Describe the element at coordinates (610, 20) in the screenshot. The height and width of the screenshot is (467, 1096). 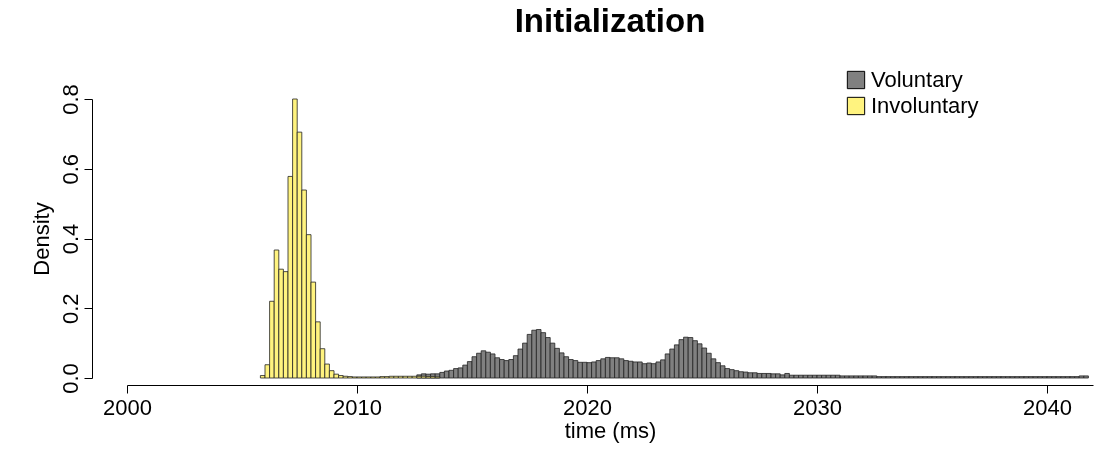
I see `chart-title: Initialization` at that location.